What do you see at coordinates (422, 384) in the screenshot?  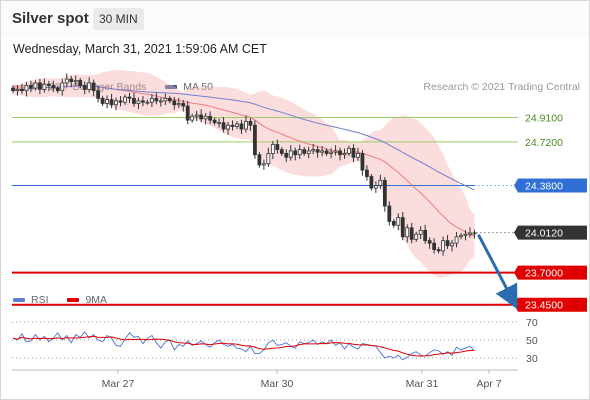 I see `x-tick-label: Mar 31` at bounding box center [422, 384].